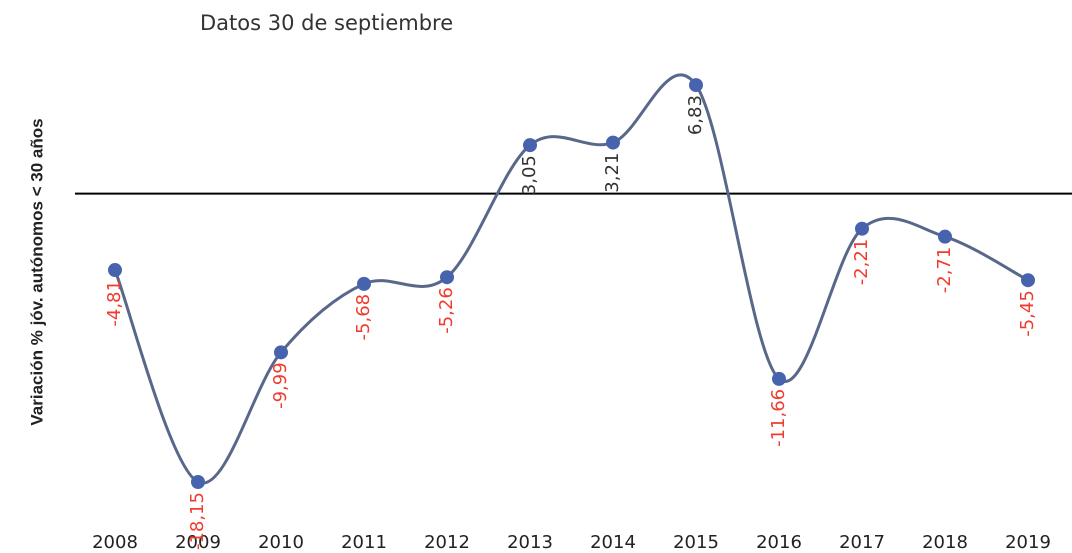  What do you see at coordinates (197, 521) in the screenshot?
I see `value-label: -18,15` at bounding box center [197, 521].